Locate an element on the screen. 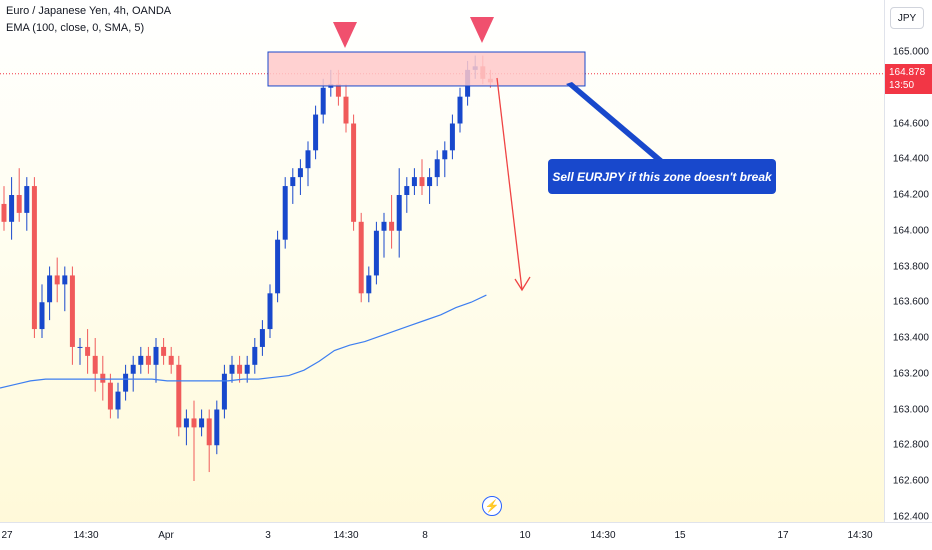 The image size is (932, 550). x-tick-label: 17 is located at coordinates (783, 535).